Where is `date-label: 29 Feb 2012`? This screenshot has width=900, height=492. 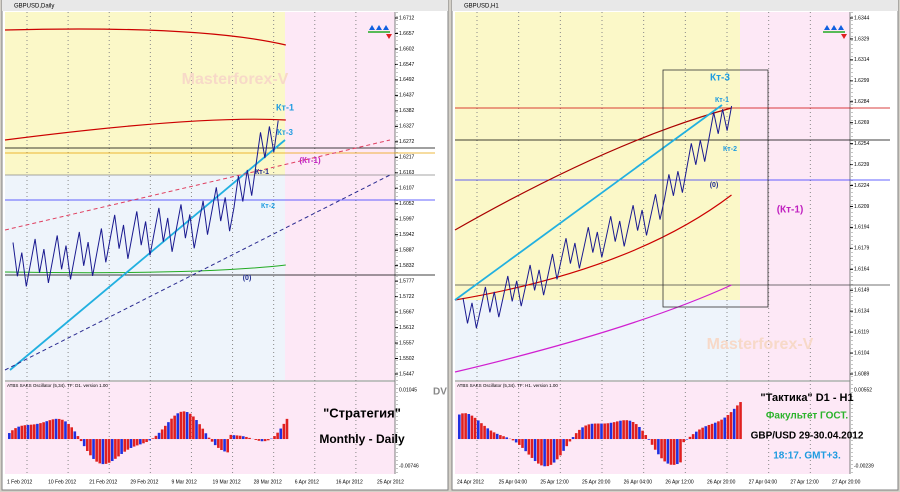 date-label: 29 Feb 2012 is located at coordinates (144, 482).